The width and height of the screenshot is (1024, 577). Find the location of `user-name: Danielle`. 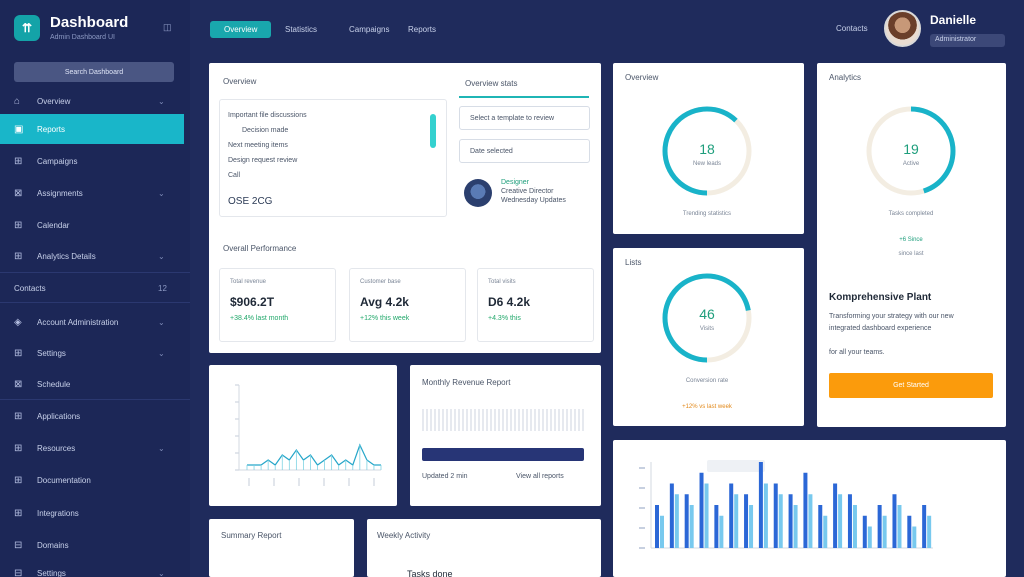

user-name: Danielle is located at coordinates (953, 20).